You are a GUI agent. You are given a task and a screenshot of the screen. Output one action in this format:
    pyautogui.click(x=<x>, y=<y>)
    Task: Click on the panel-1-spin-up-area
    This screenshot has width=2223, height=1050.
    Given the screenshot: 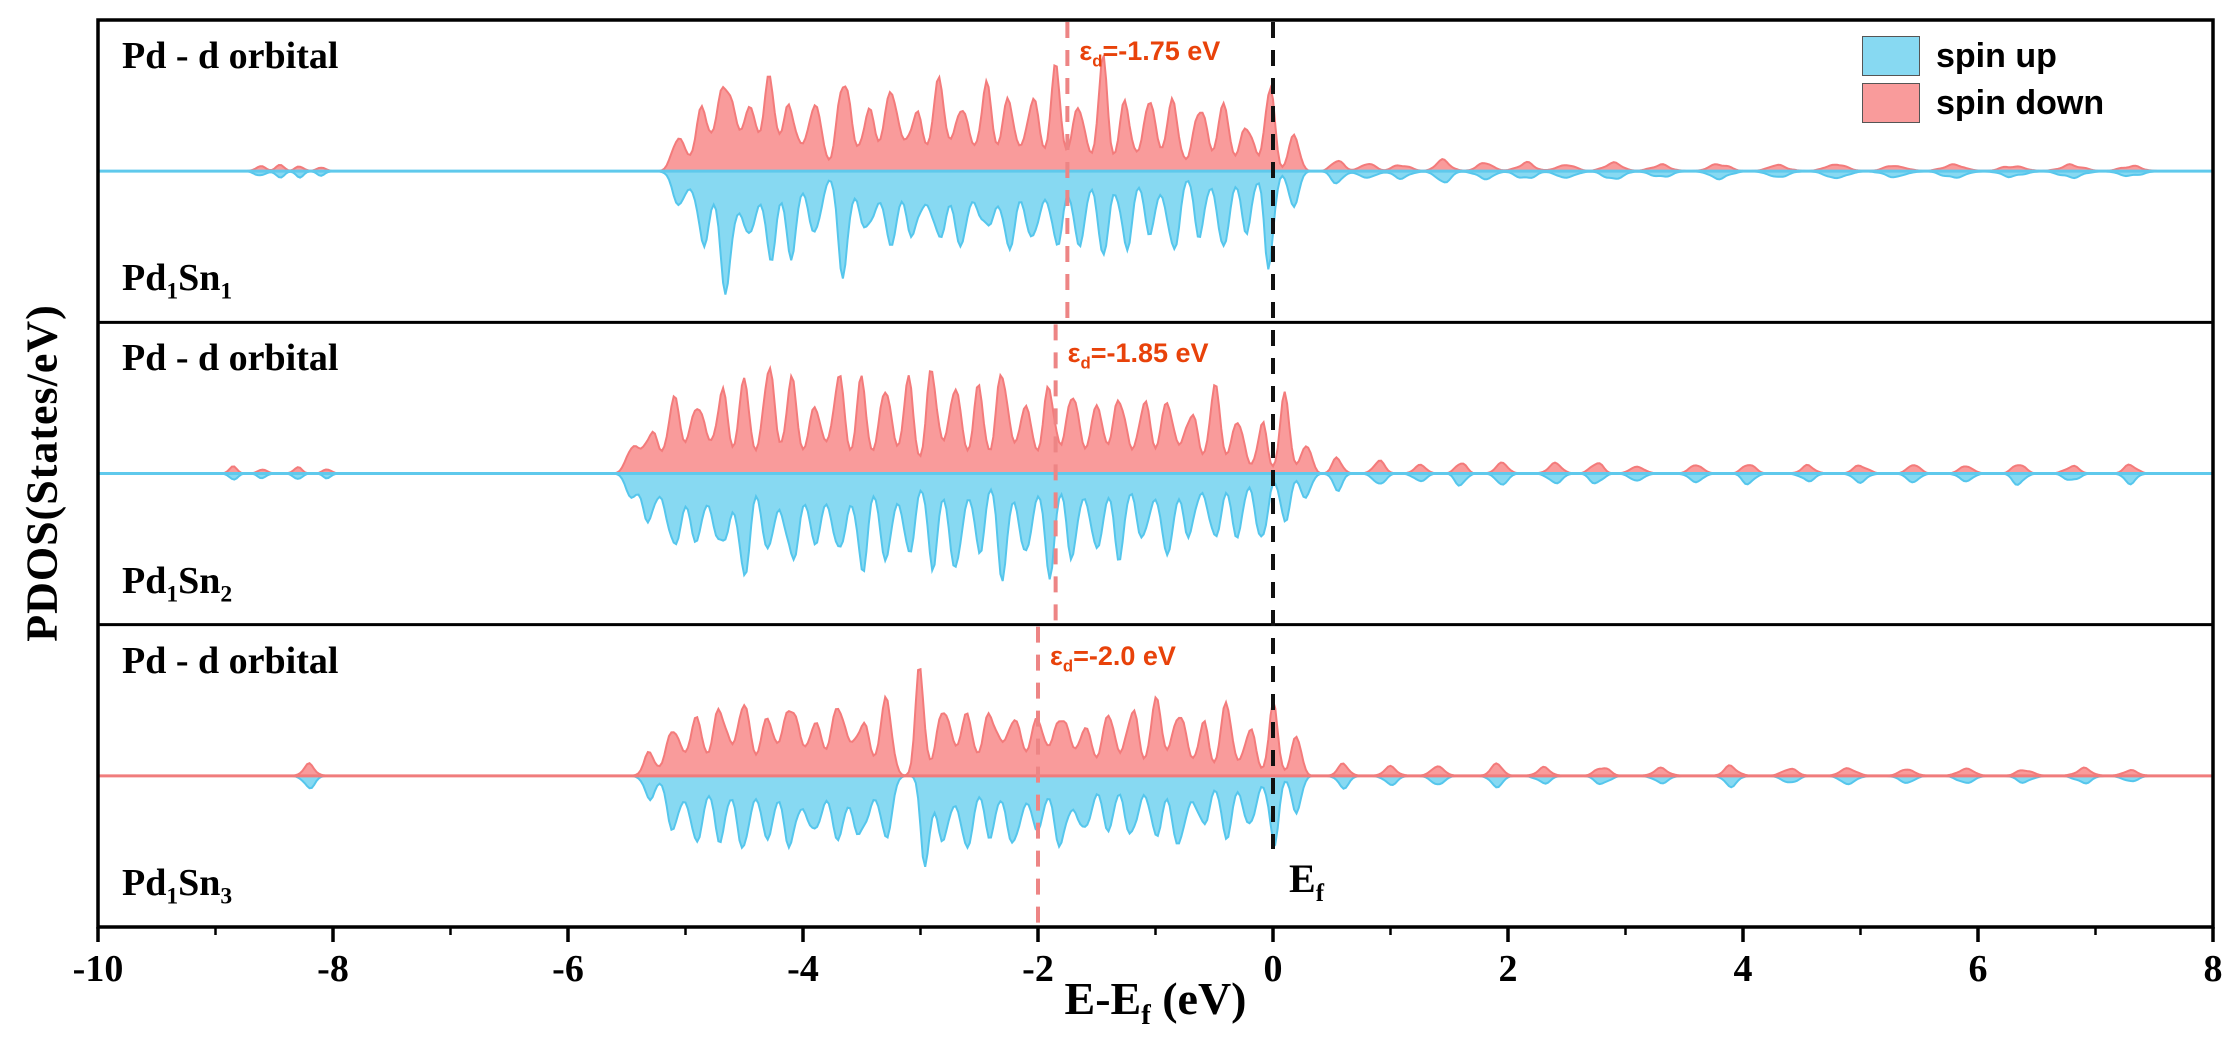 What is the action you would take?
    pyautogui.click(x=1155, y=232)
    